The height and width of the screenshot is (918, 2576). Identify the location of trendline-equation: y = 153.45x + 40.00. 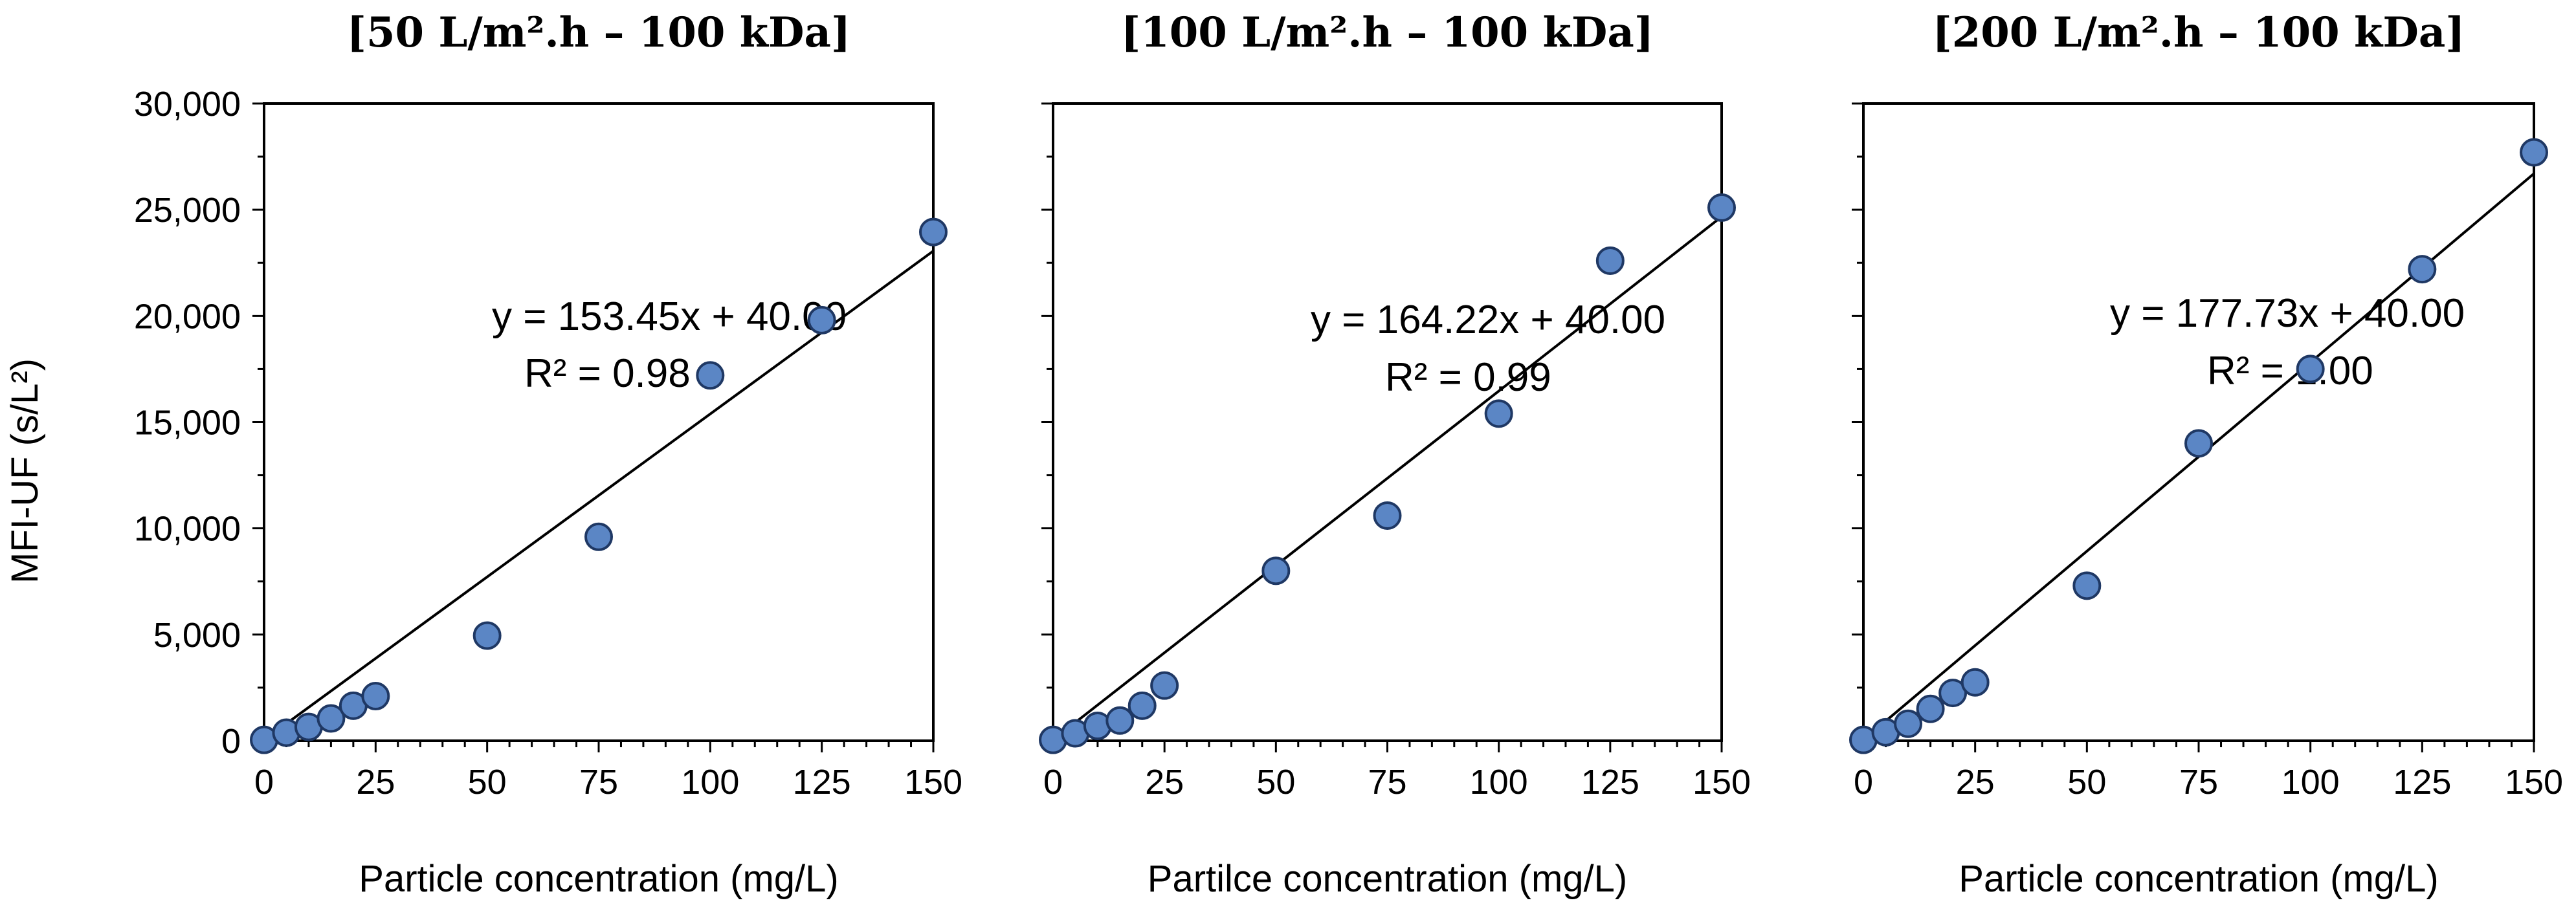
(669, 316).